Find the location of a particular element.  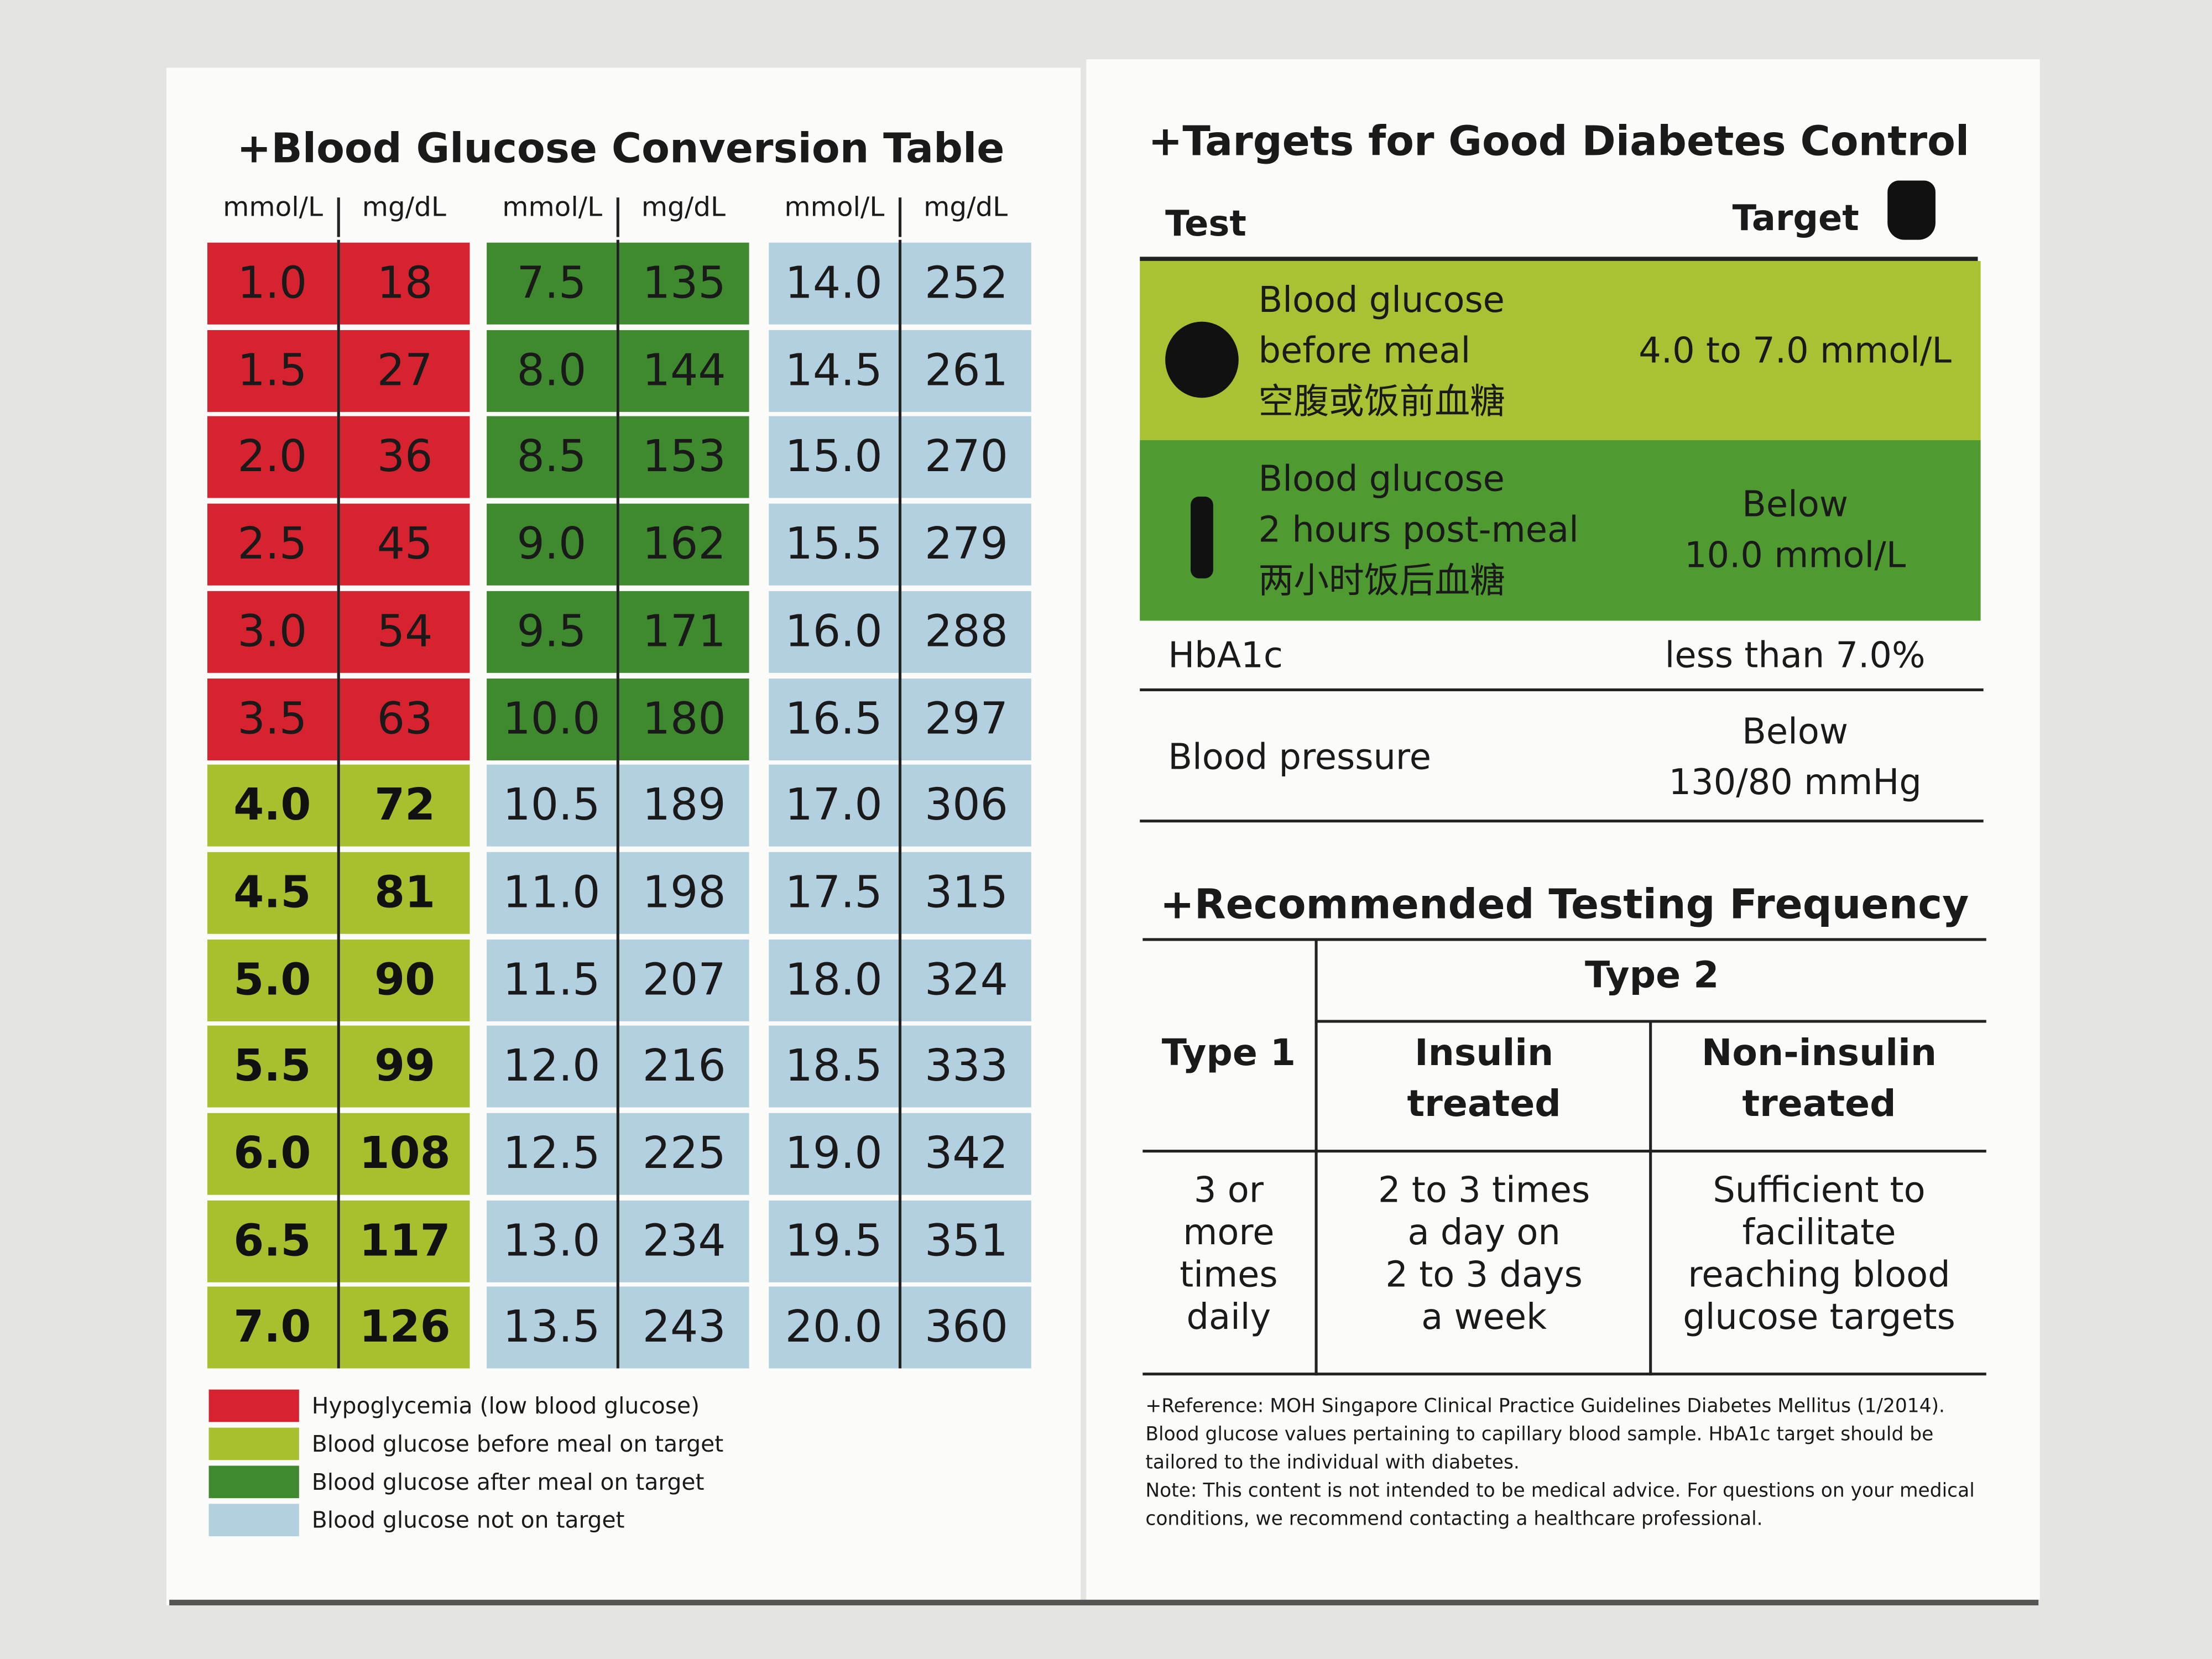

test-text: HbA1c is located at coordinates (1226, 655).